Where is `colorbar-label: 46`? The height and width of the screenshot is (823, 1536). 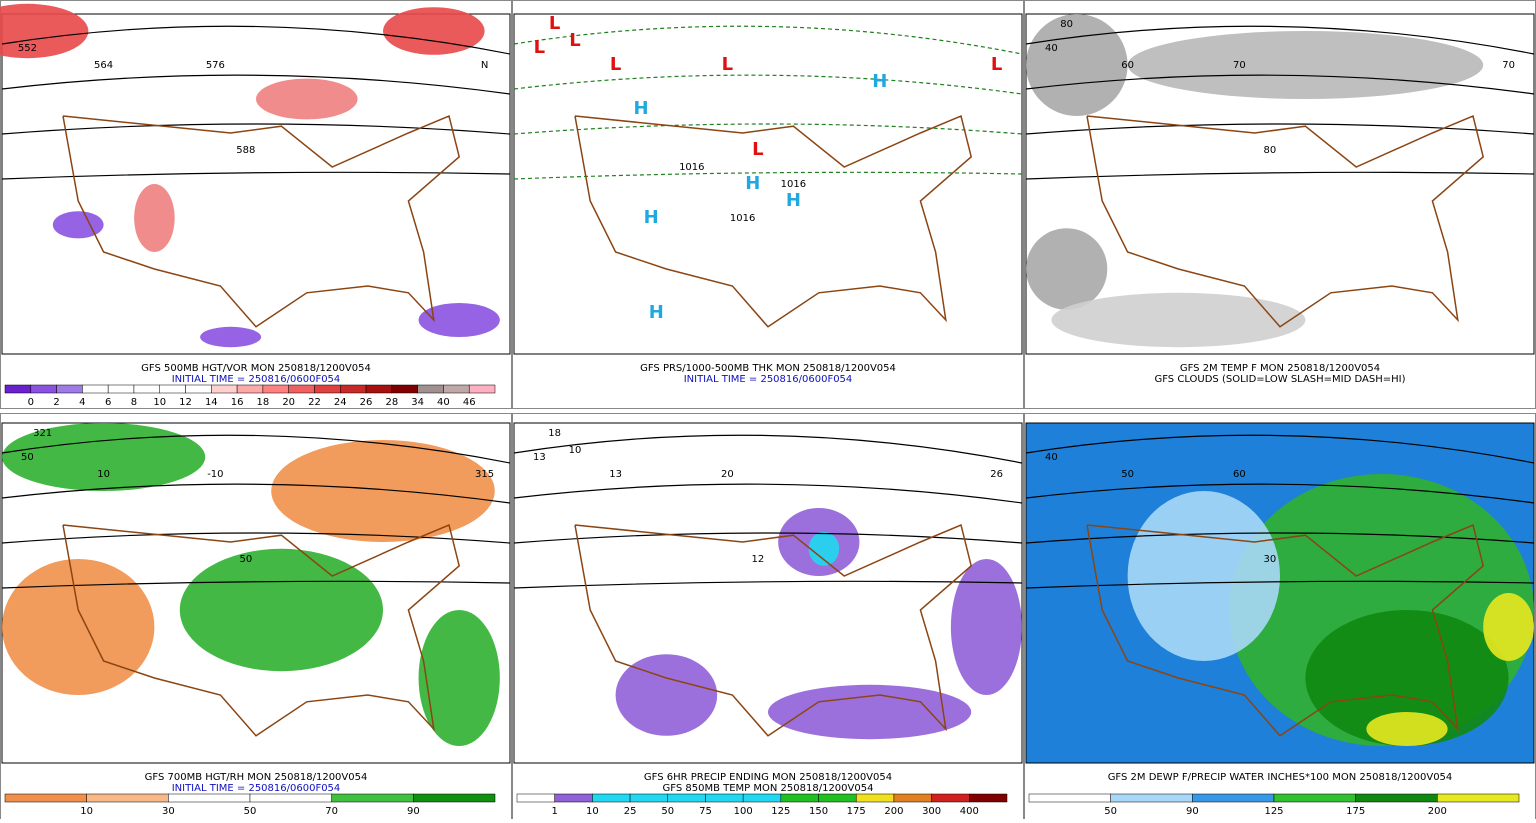
colorbar-label: 46 is located at coordinates (469, 402).